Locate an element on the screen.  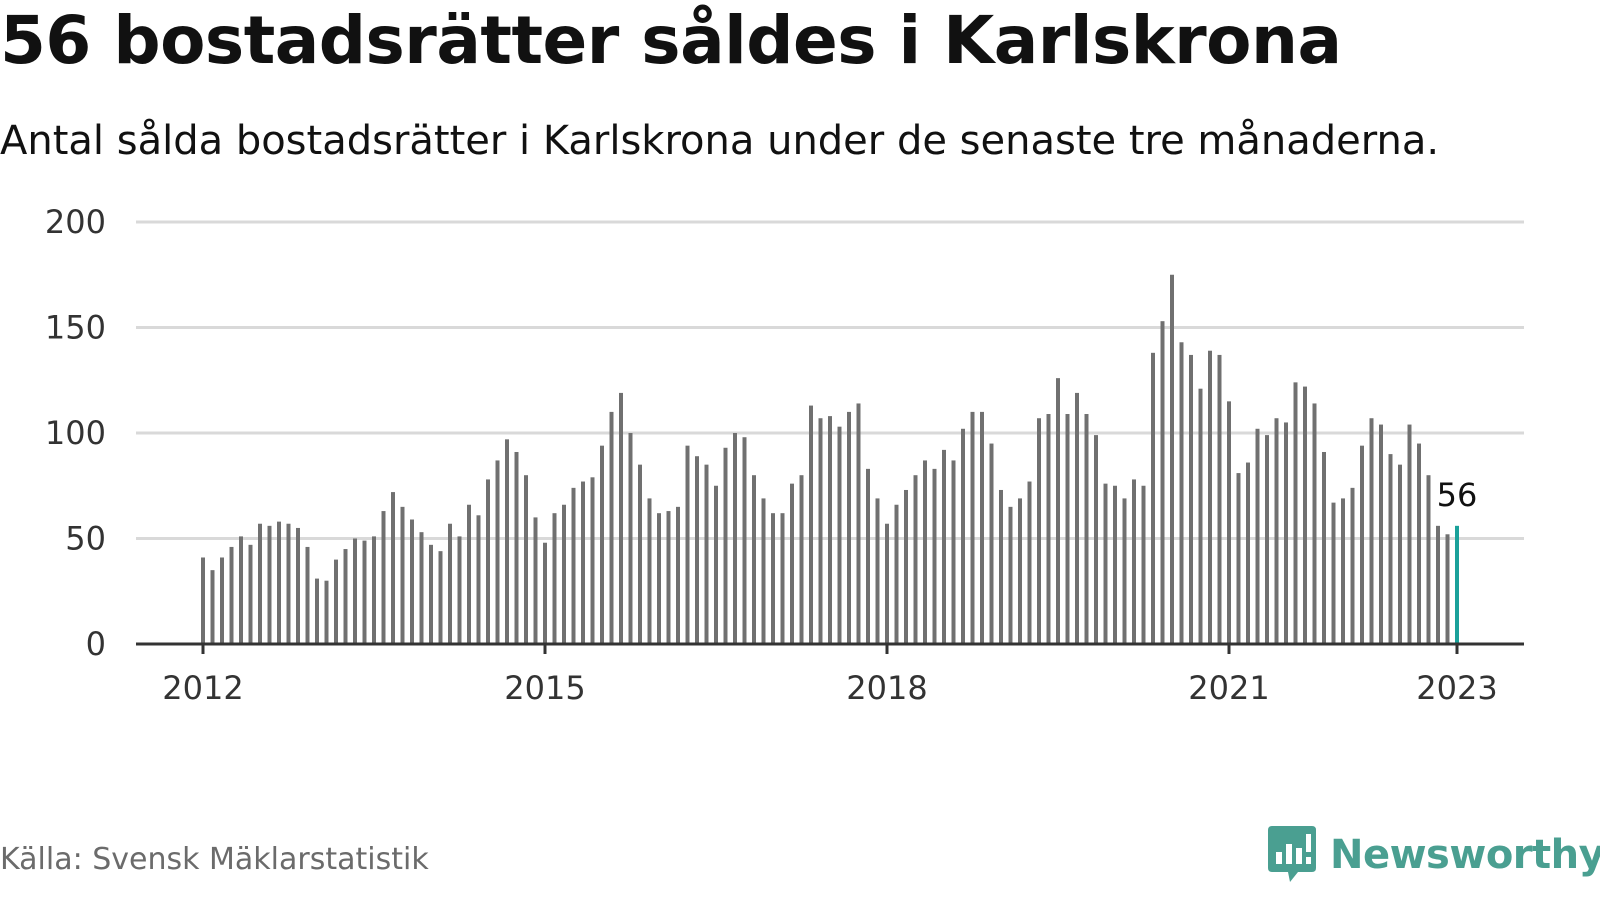
y-tick-label: 0 is located at coordinates (96, 644).